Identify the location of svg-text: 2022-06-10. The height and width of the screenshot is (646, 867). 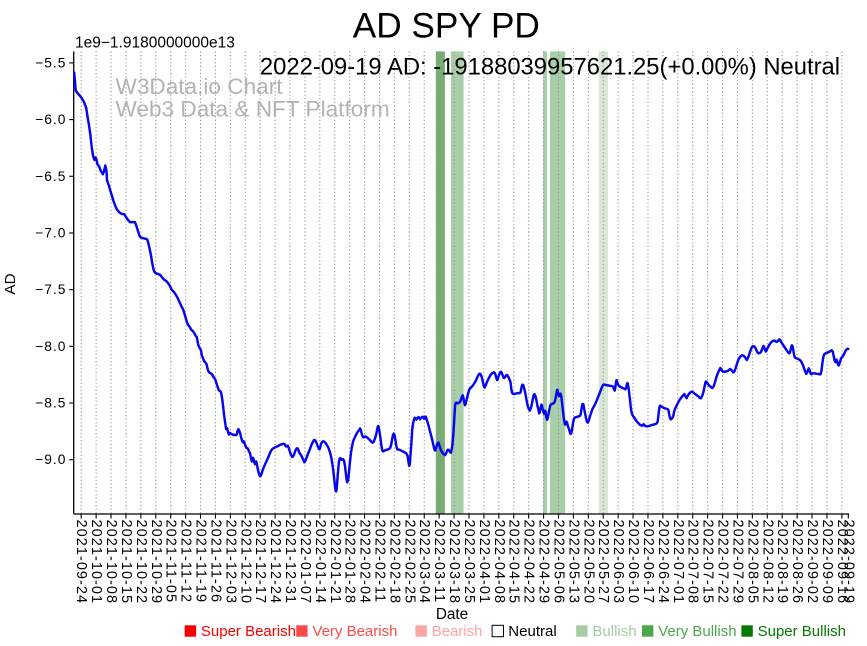
(633, 562).